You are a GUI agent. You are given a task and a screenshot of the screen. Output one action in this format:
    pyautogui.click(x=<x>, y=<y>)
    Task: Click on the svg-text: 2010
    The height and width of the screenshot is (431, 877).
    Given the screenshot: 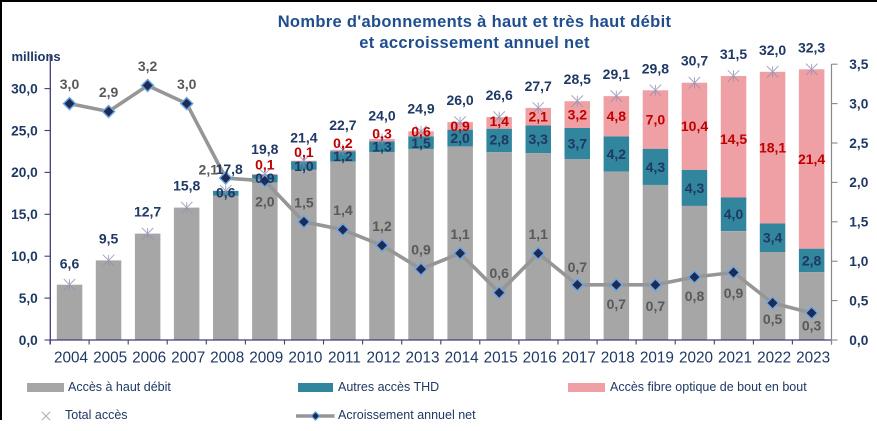 What is the action you would take?
    pyautogui.click(x=305, y=358)
    